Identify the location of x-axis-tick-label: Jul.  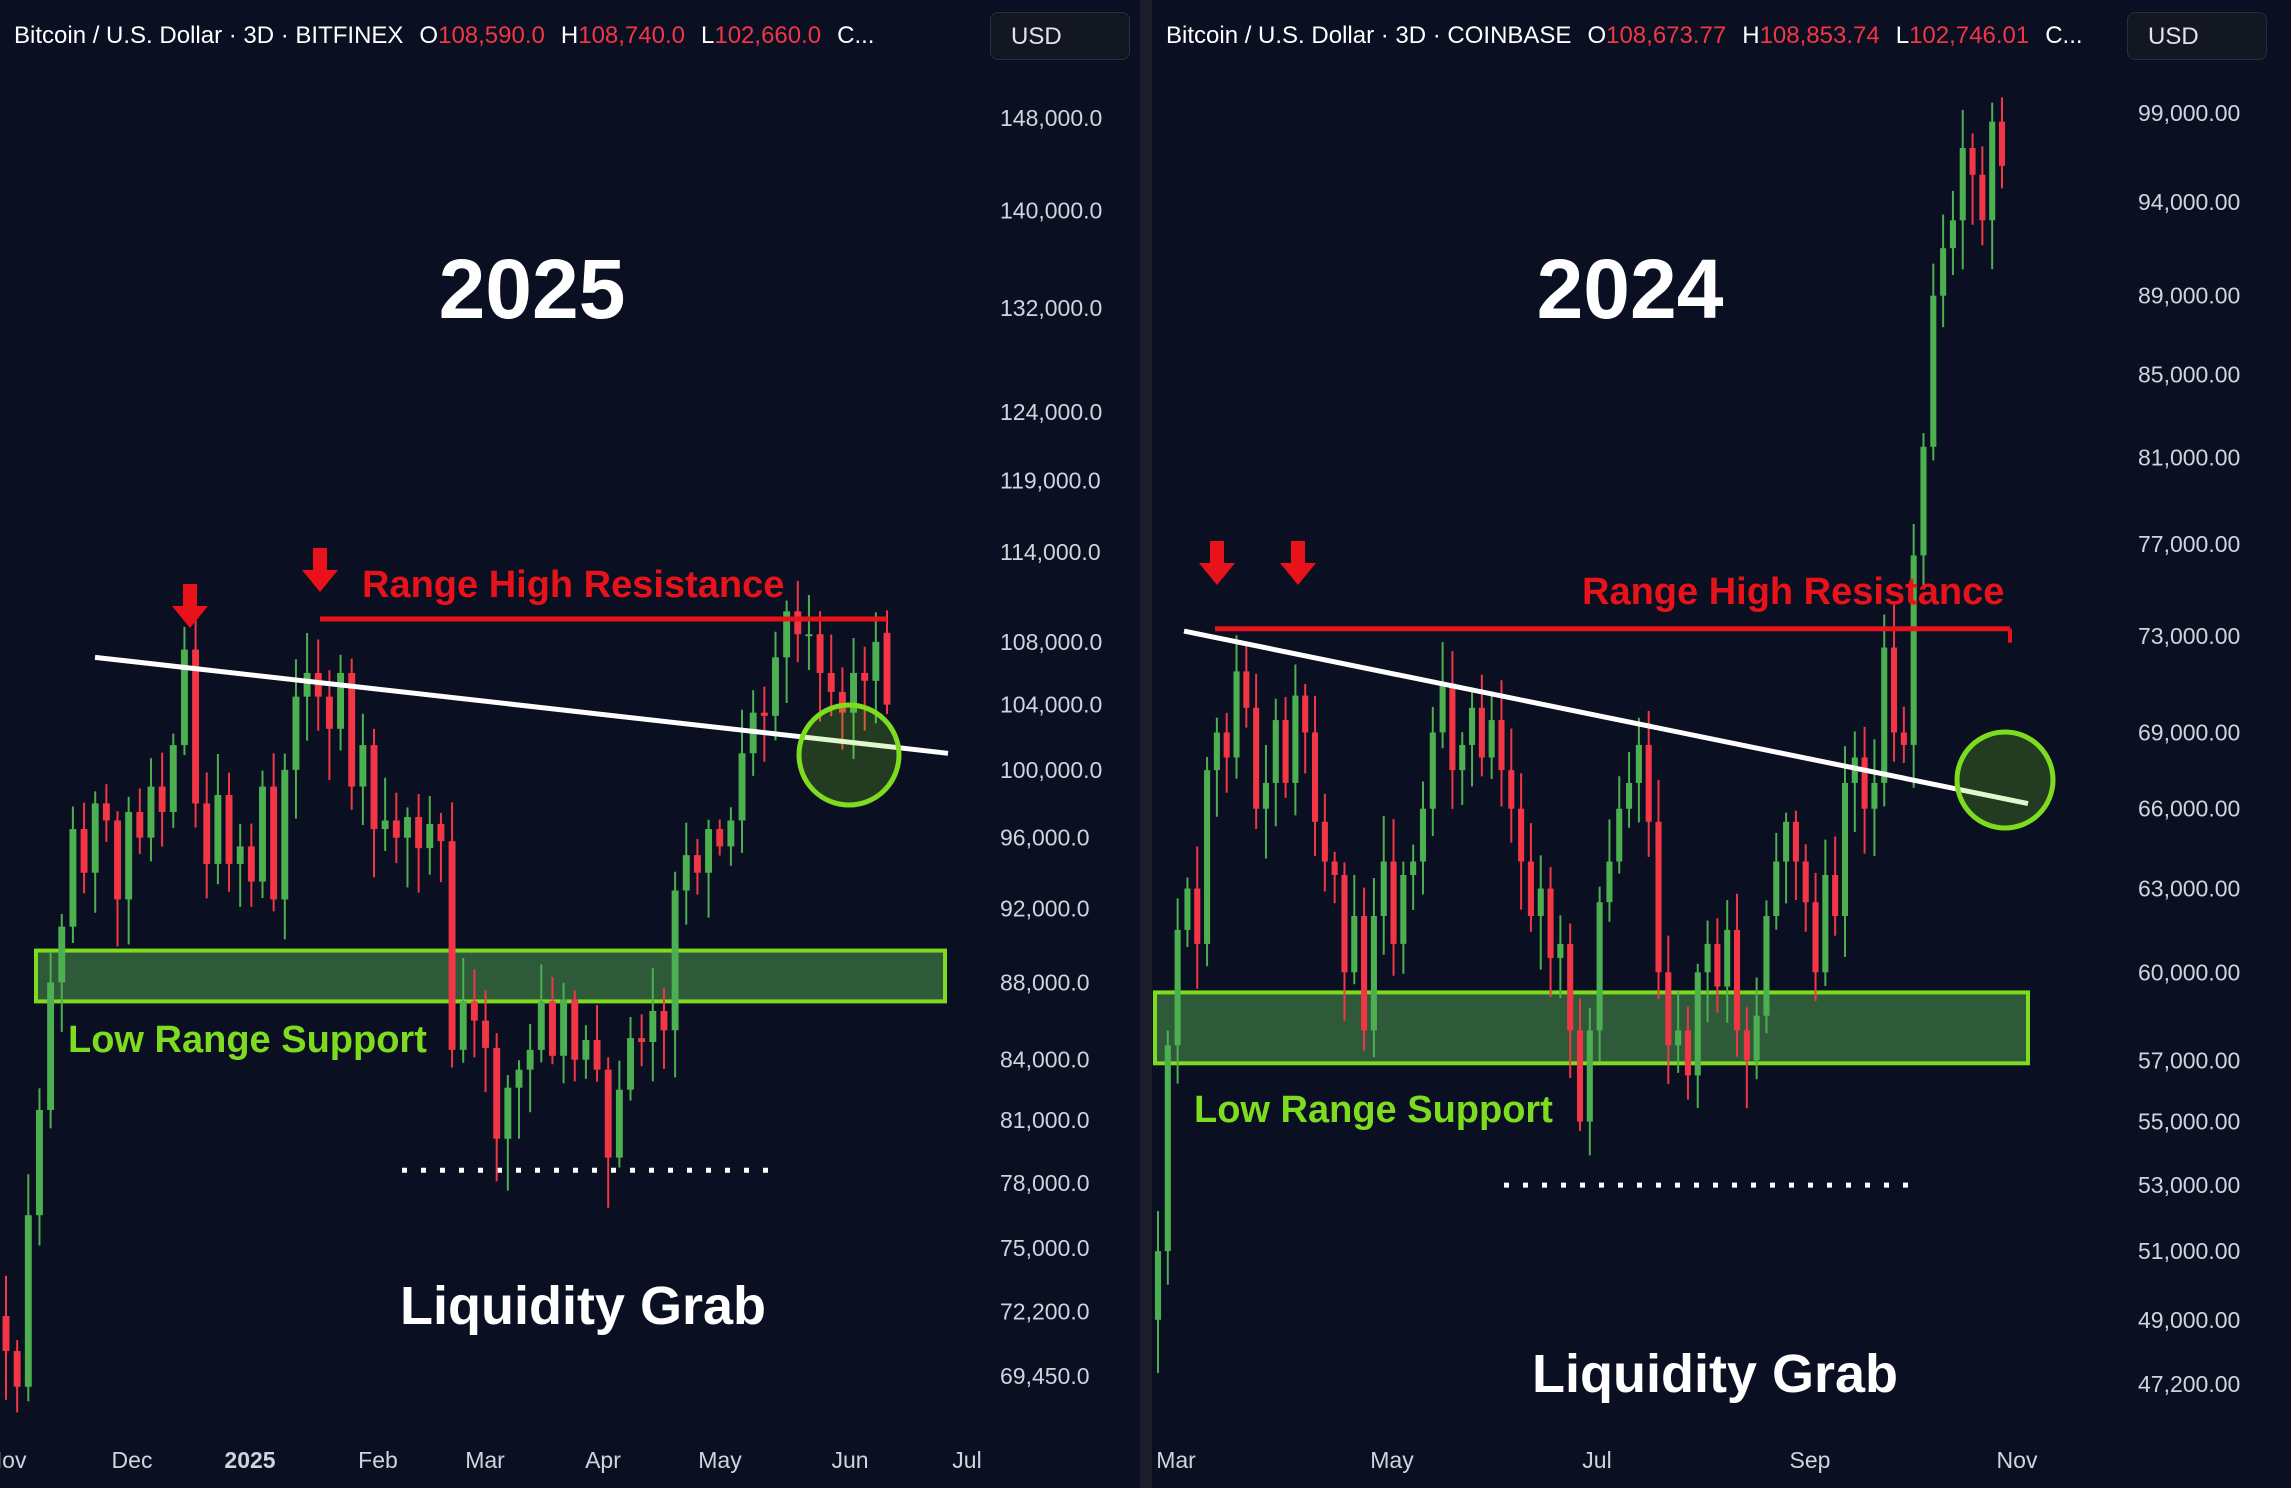
(1596, 1460).